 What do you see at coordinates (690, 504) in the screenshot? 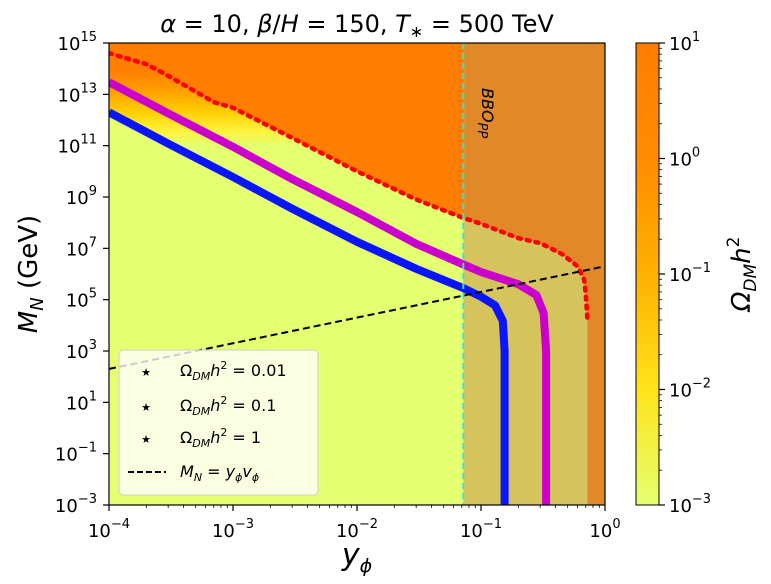
I see `colorbar-tick-label: 10⁻³` at bounding box center [690, 504].